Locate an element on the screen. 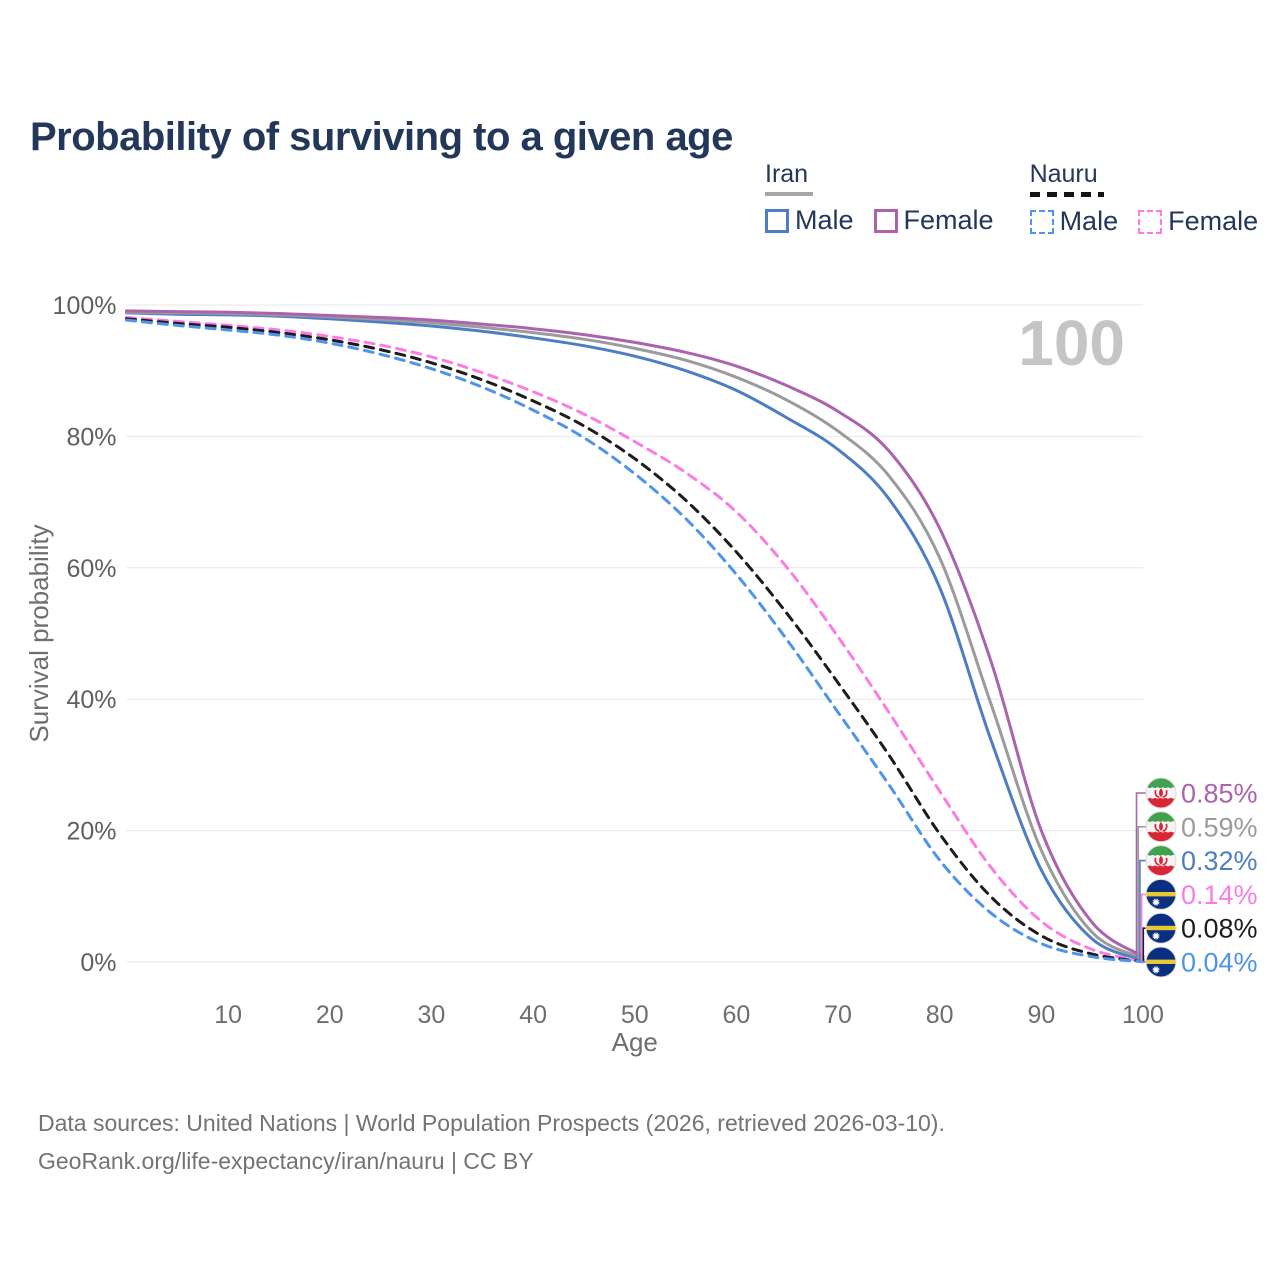 This screenshot has width=1280, height=1280. end-value-label-iran-average: 0.59% is located at coordinates (1219, 827).